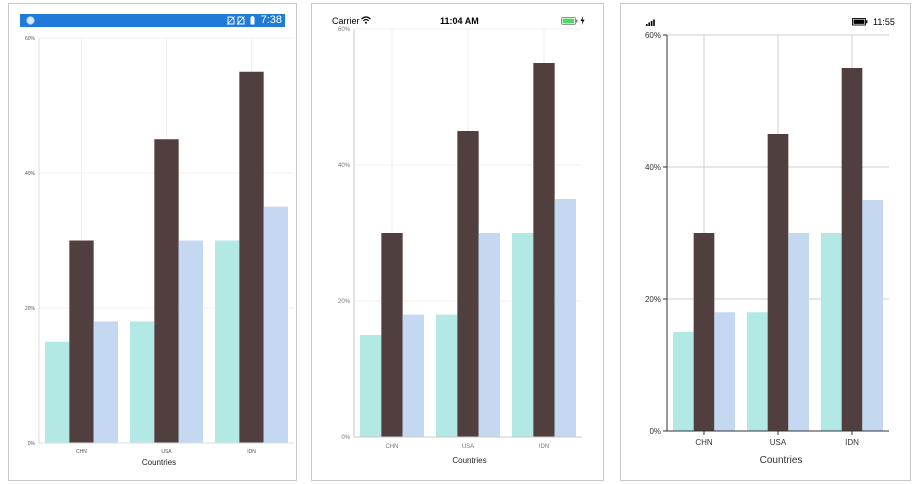  I want to click on charging-icon, so click(582, 20).